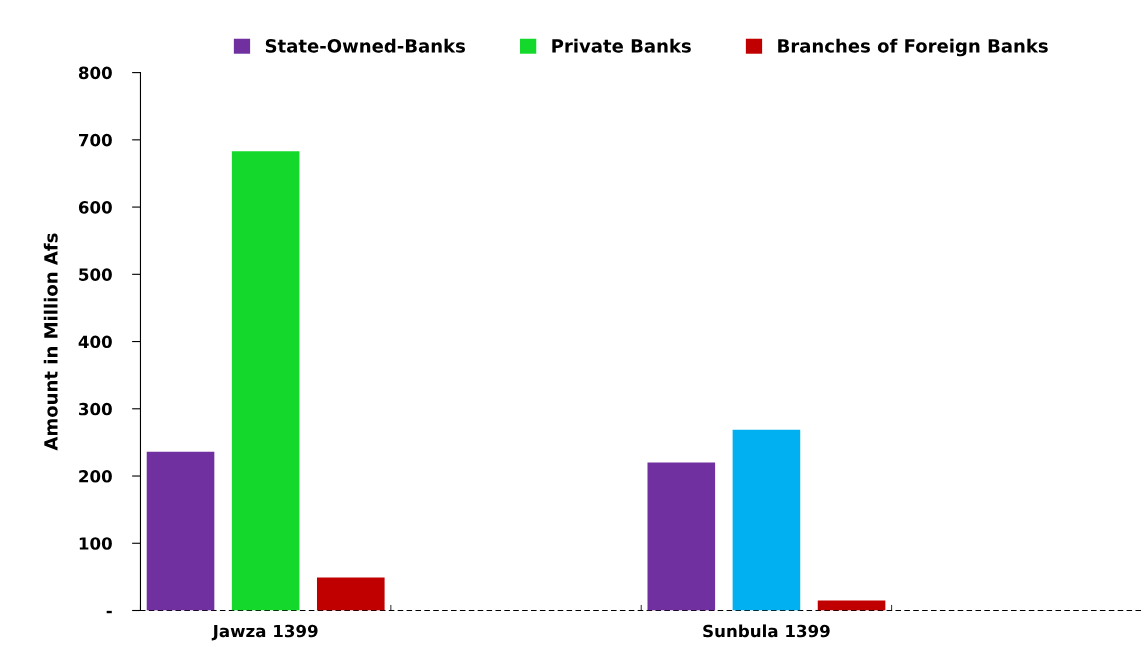  What do you see at coordinates (95, 73) in the screenshot?
I see `y-tick-label: 800` at bounding box center [95, 73].